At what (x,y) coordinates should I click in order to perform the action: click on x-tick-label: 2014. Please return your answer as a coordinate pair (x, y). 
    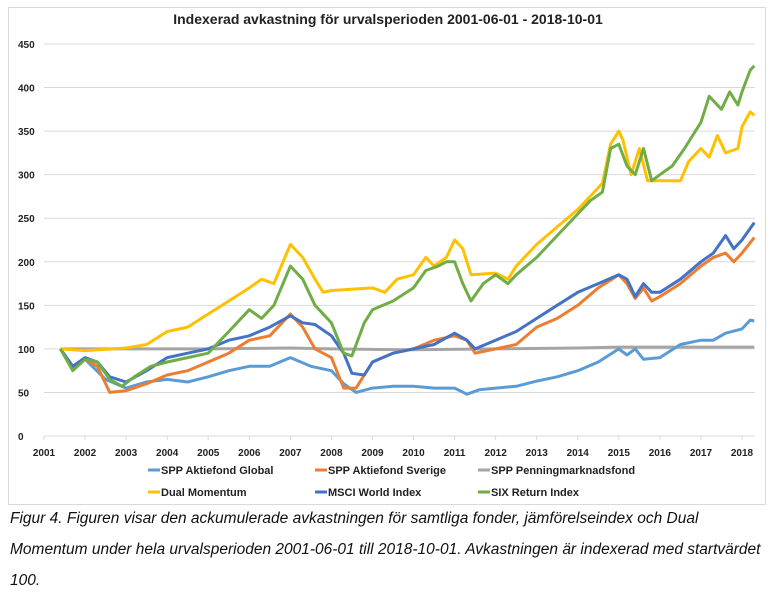
    Looking at the image, I should click on (578, 453).